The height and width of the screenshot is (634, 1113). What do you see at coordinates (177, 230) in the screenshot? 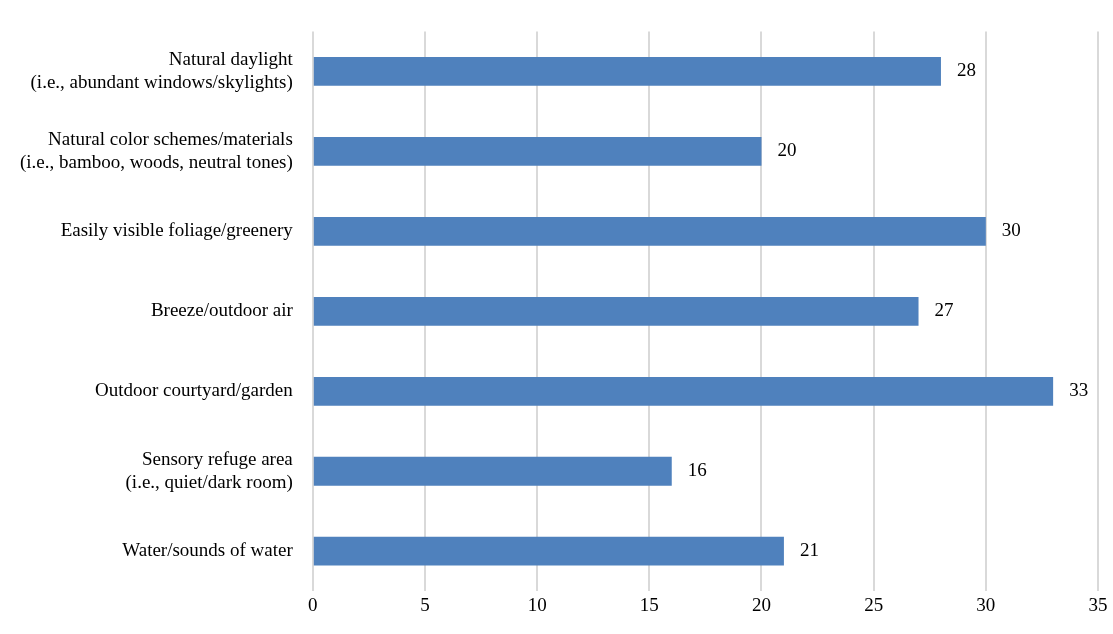
I see `y-tick-label: Easily visible foliage/greenery` at bounding box center [177, 230].